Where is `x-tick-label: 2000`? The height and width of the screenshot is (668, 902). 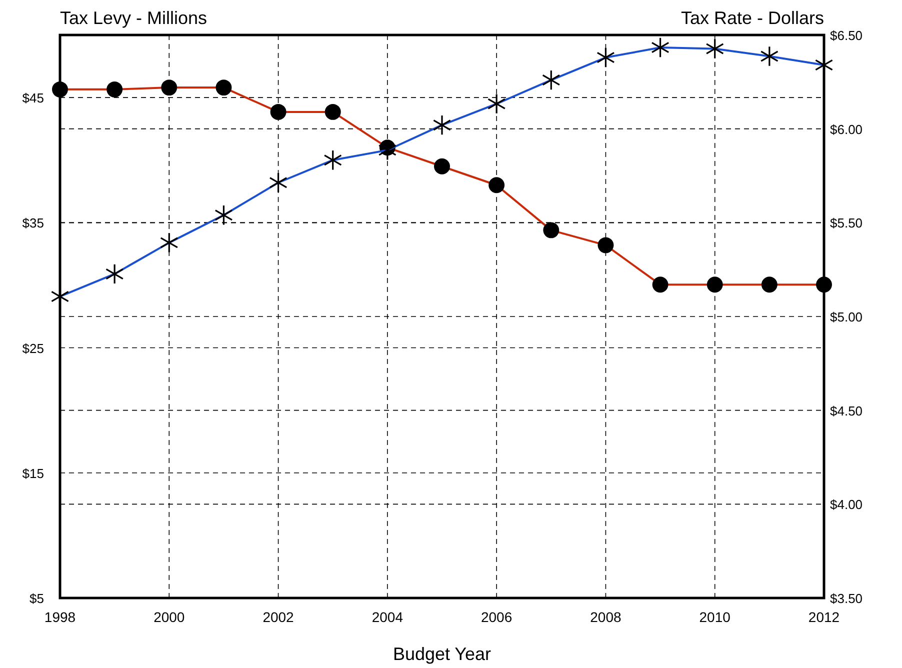
x-tick-label: 2000 is located at coordinates (169, 617).